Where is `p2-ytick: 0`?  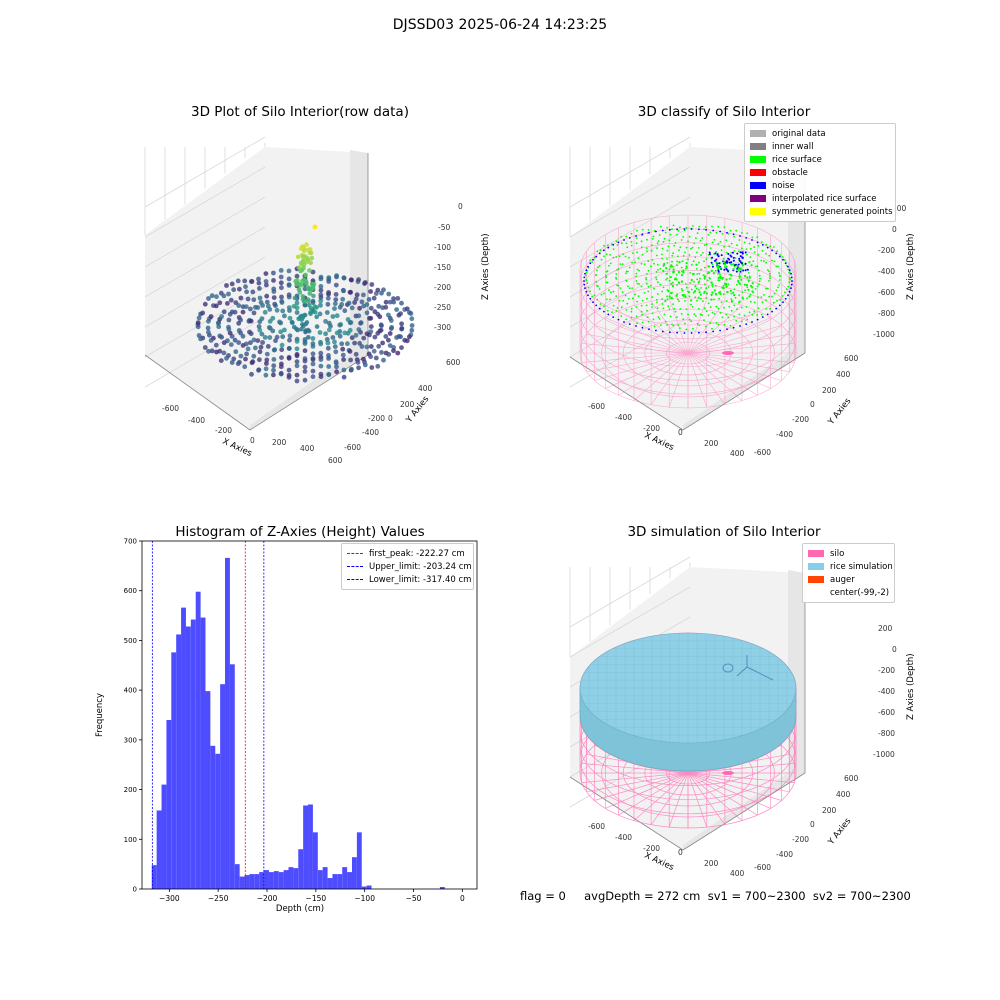 p2-ytick: 0 is located at coordinates (812, 404).